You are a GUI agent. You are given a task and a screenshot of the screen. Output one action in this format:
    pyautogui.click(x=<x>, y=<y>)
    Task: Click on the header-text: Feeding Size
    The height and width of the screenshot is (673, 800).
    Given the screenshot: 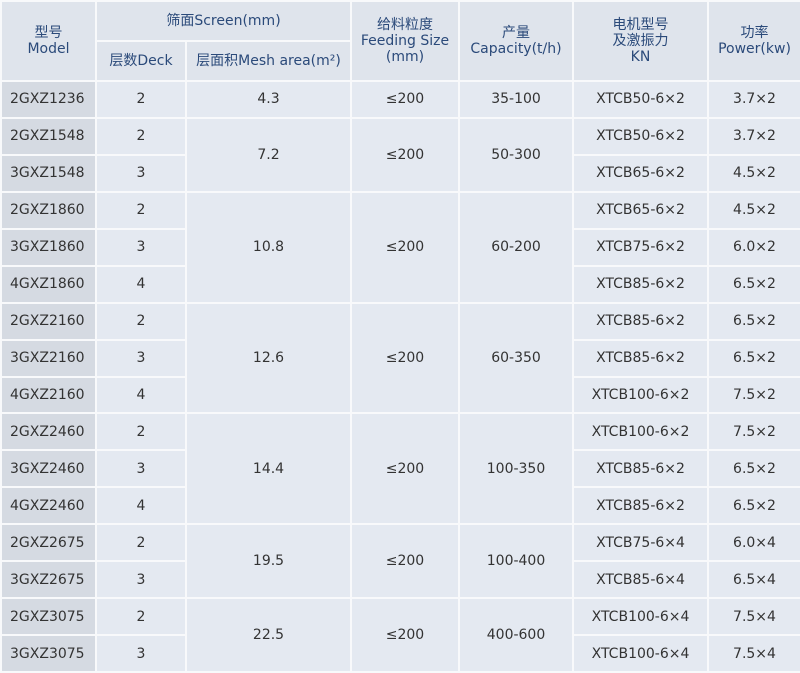 What is the action you would take?
    pyautogui.click(x=405, y=41)
    